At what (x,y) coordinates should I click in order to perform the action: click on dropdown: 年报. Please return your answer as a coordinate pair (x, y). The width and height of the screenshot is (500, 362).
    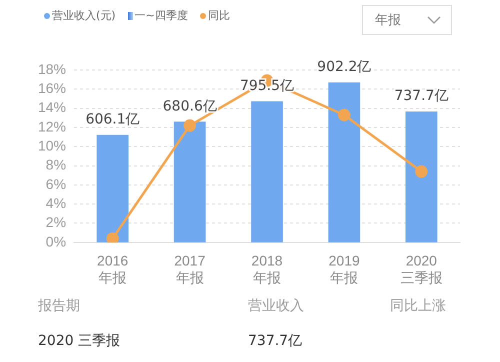
    Looking at the image, I should click on (407, 20).